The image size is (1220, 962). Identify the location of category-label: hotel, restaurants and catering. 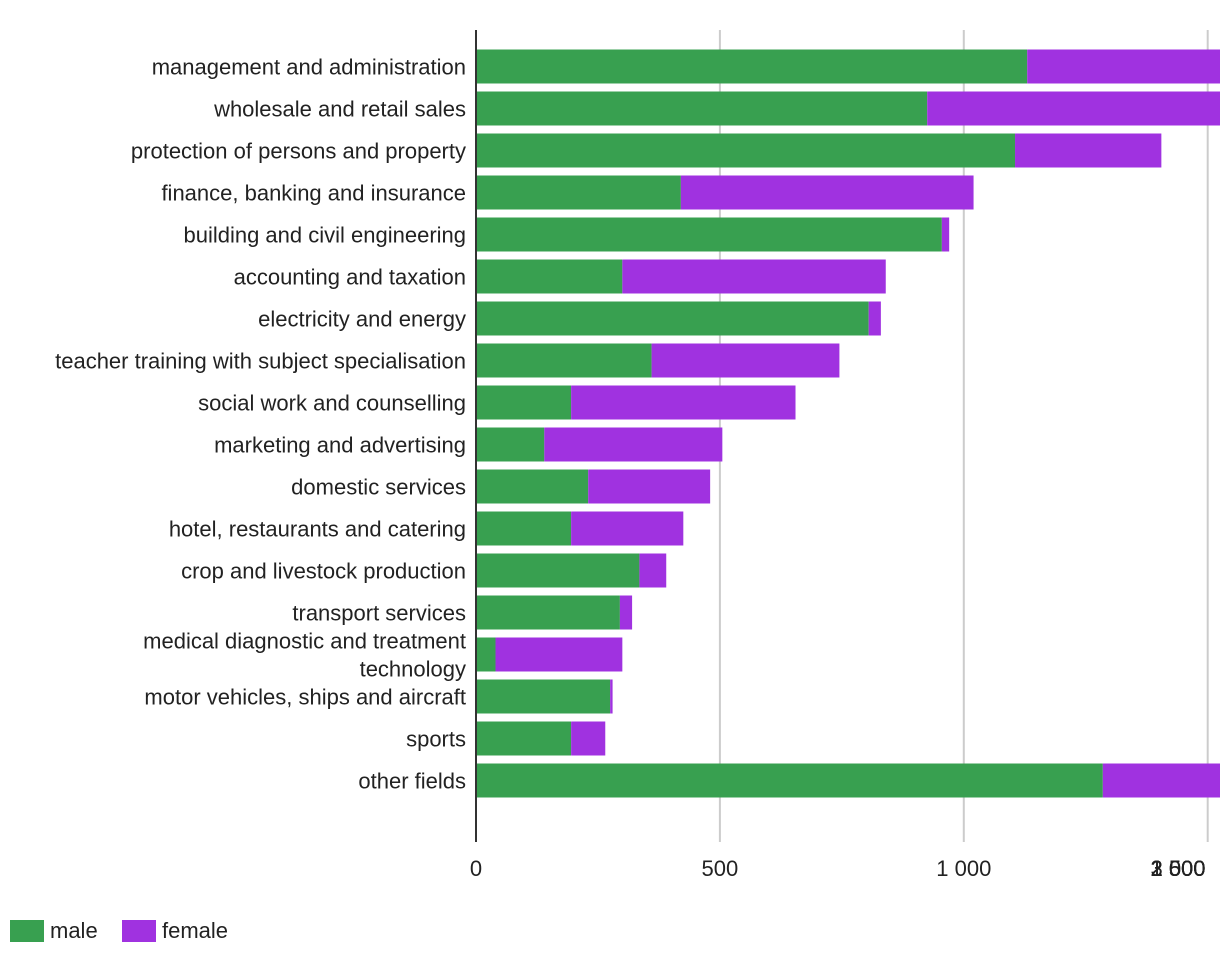
(317, 529).